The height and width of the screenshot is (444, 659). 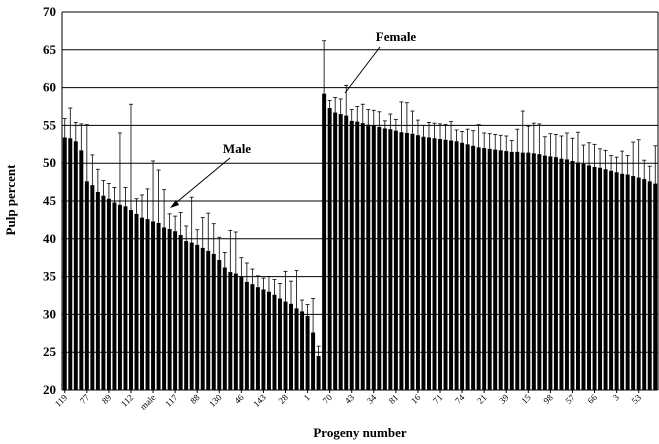 I want to click on x-axis-label: Progeny number, so click(x=360, y=432).